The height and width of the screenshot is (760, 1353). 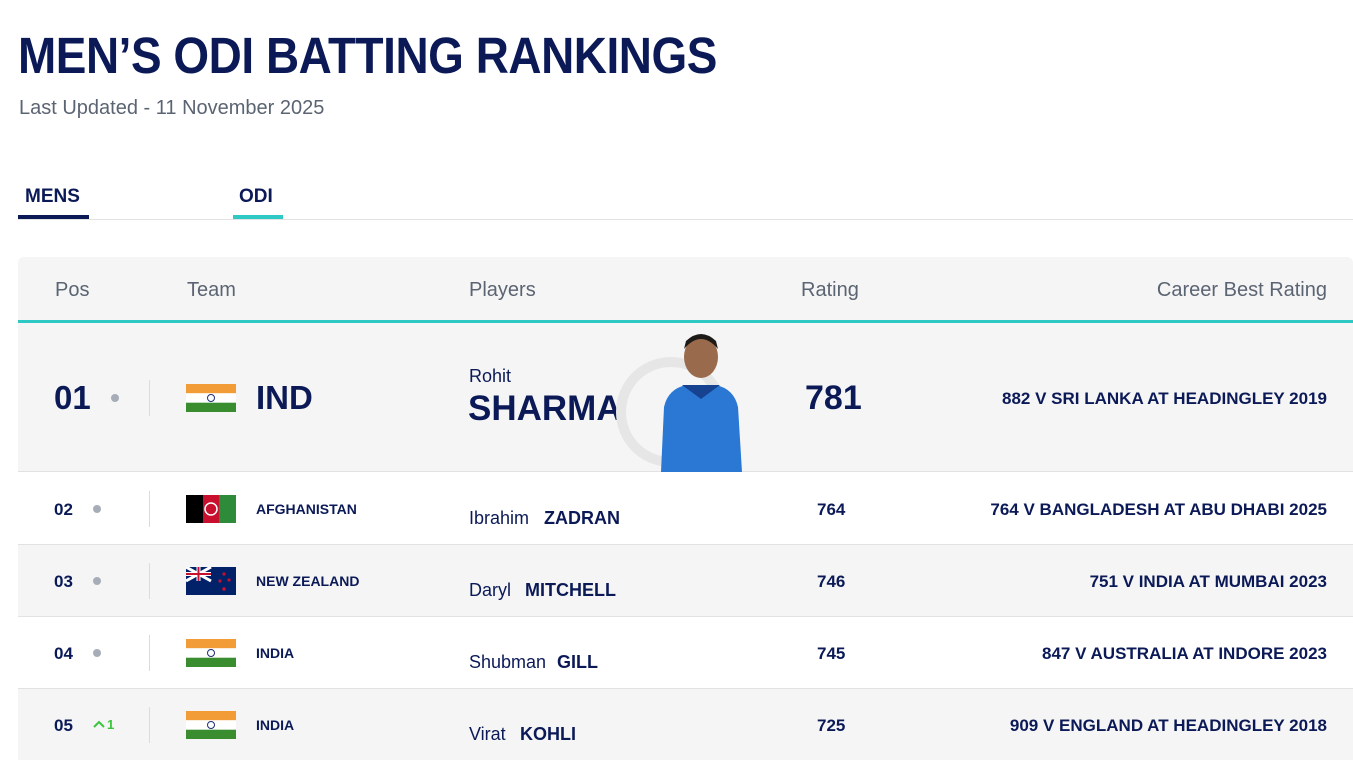 I want to click on player-first-name: Rohit, so click(x=490, y=376).